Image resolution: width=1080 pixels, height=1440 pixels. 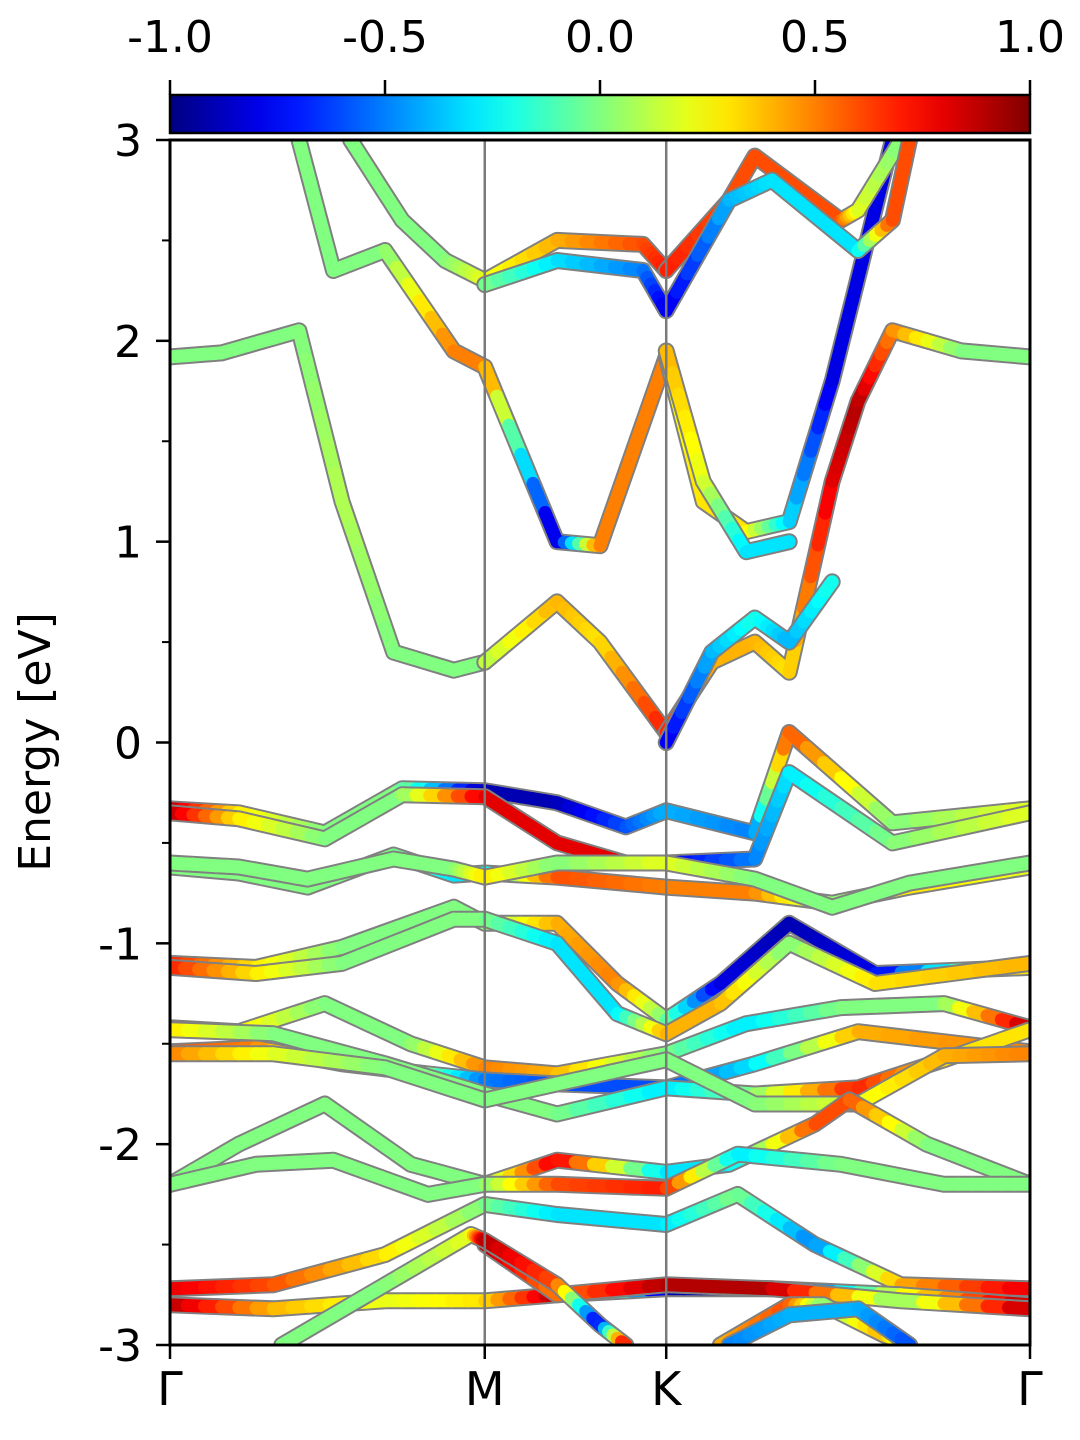 I want to click on colorbar-tick-label: -1.0, so click(x=170, y=37).